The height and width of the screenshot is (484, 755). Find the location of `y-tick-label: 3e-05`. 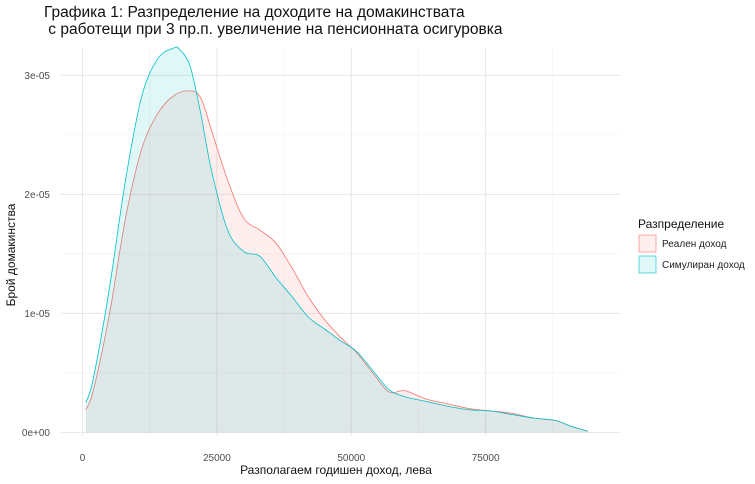

y-tick-label: 3e-05 is located at coordinates (37, 76).